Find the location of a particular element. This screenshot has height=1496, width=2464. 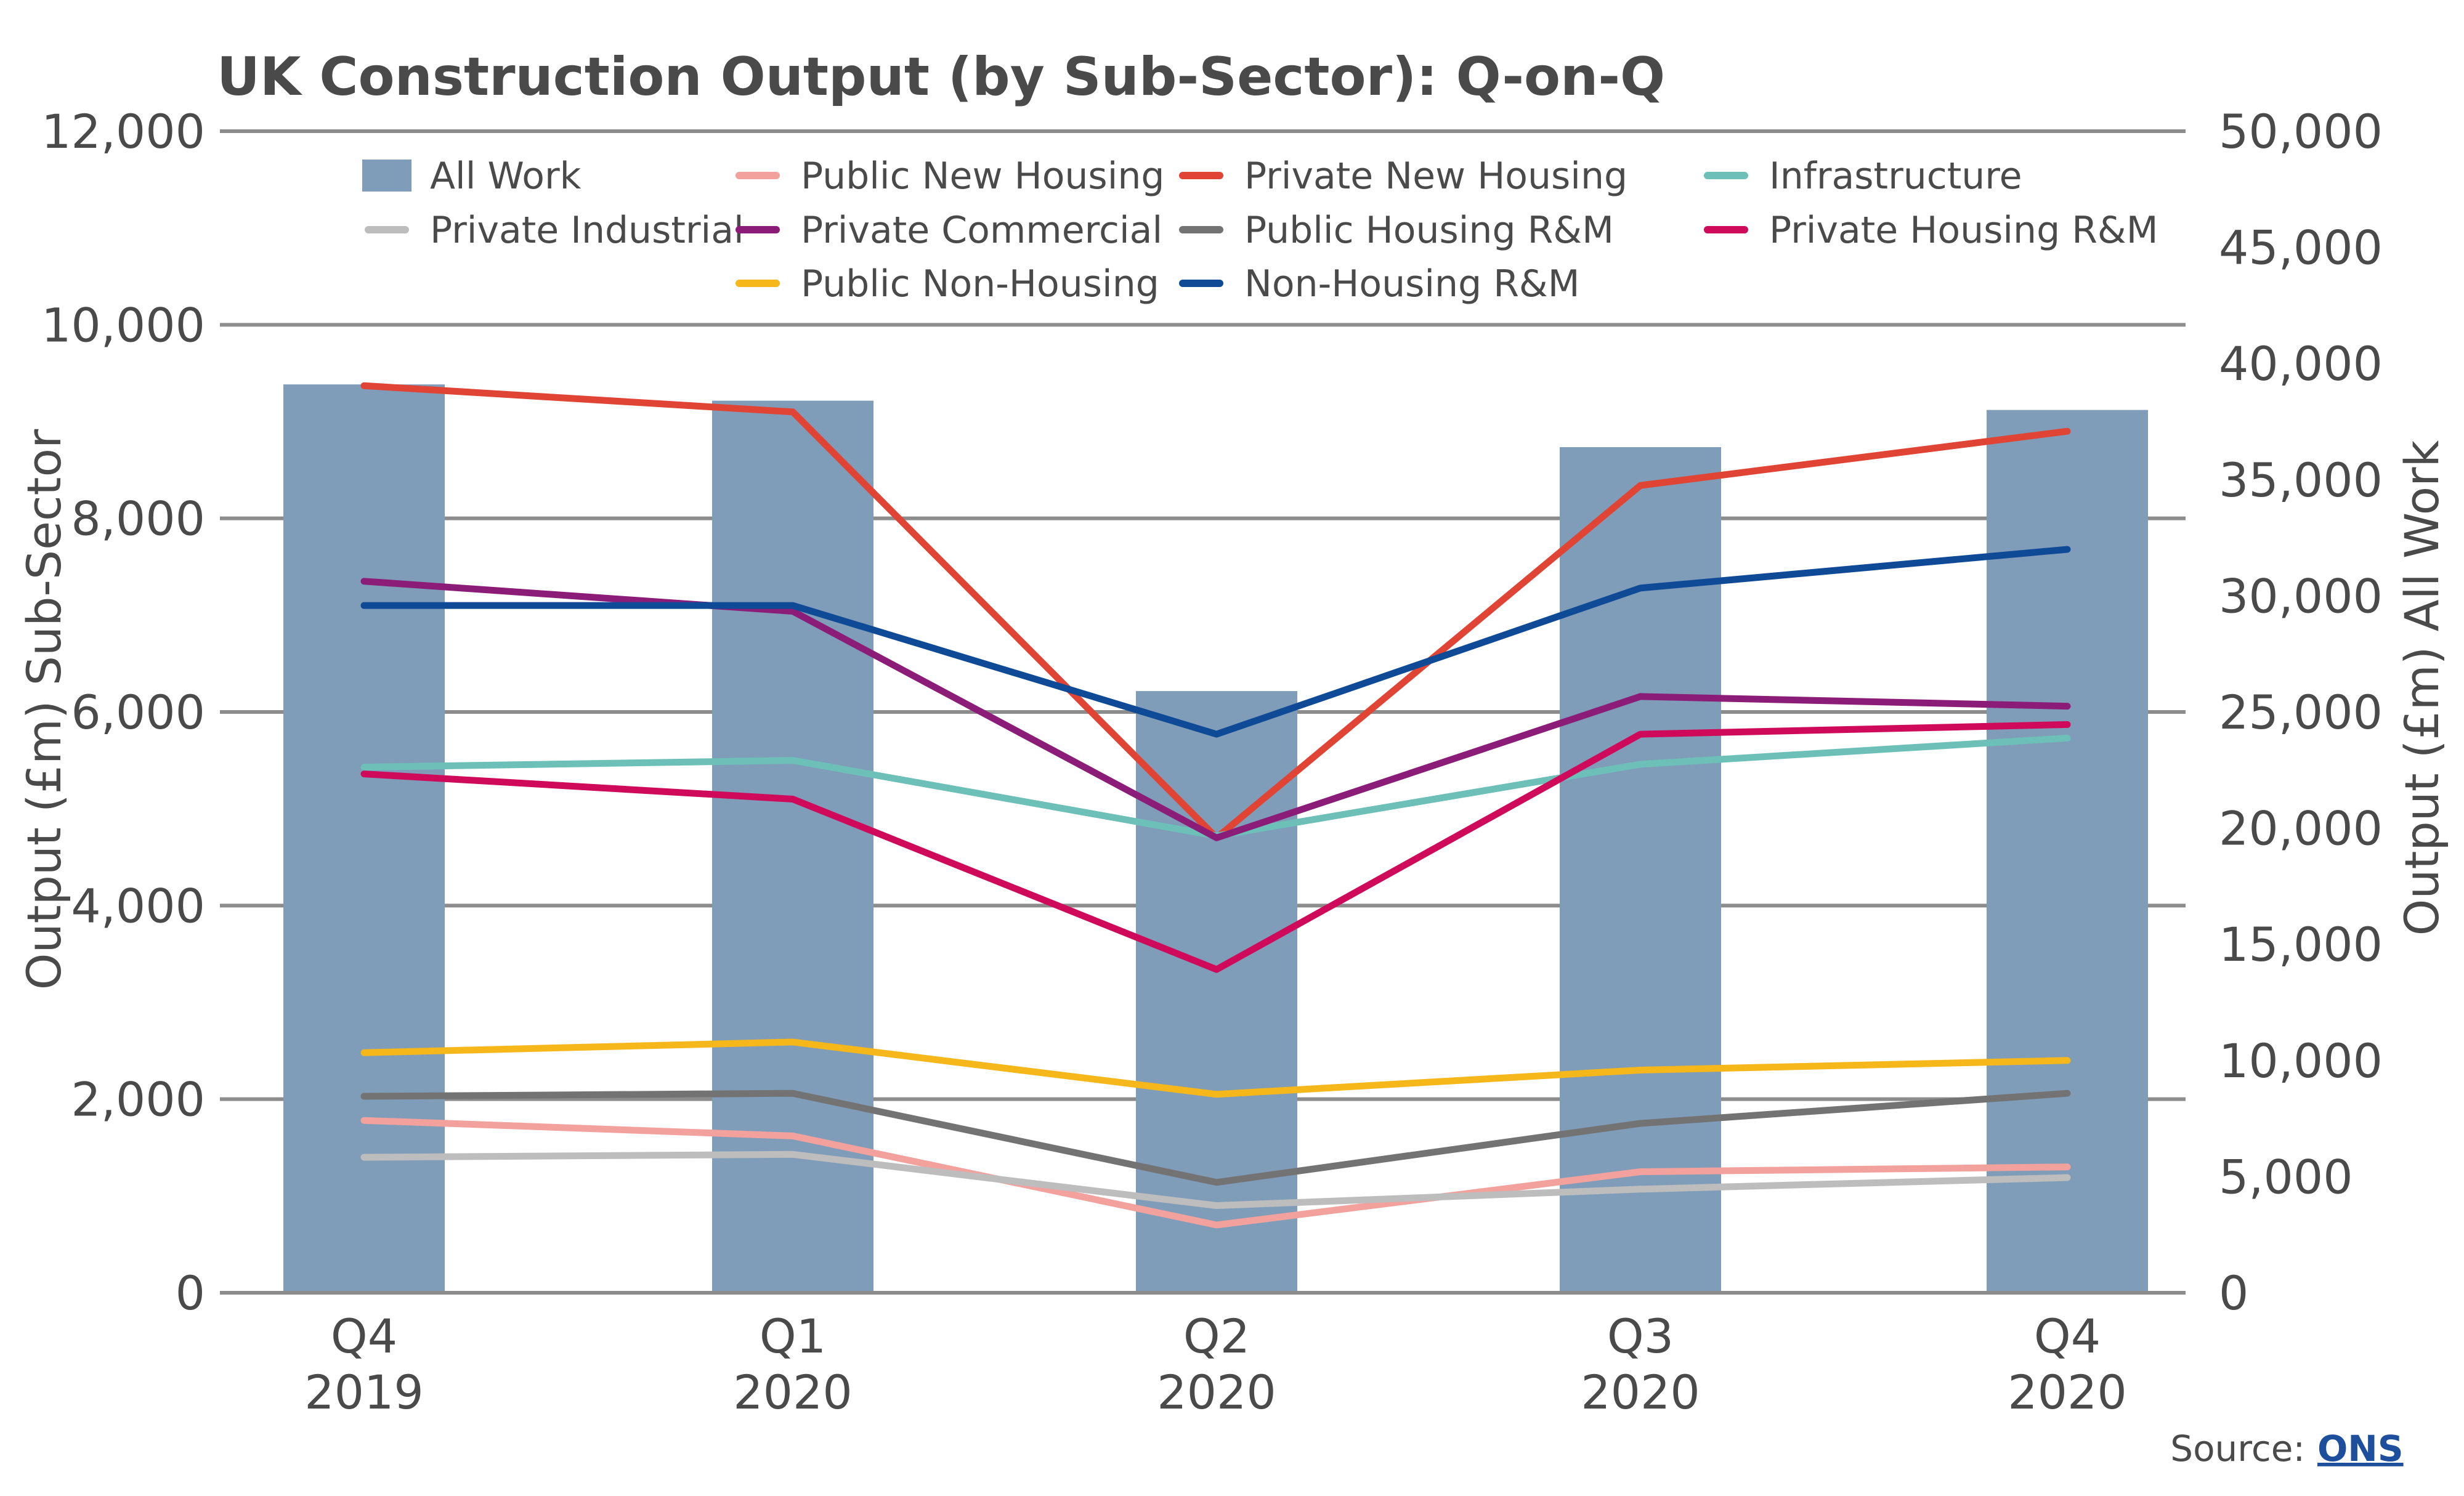

line-private-industrial is located at coordinates (1215, 1179).